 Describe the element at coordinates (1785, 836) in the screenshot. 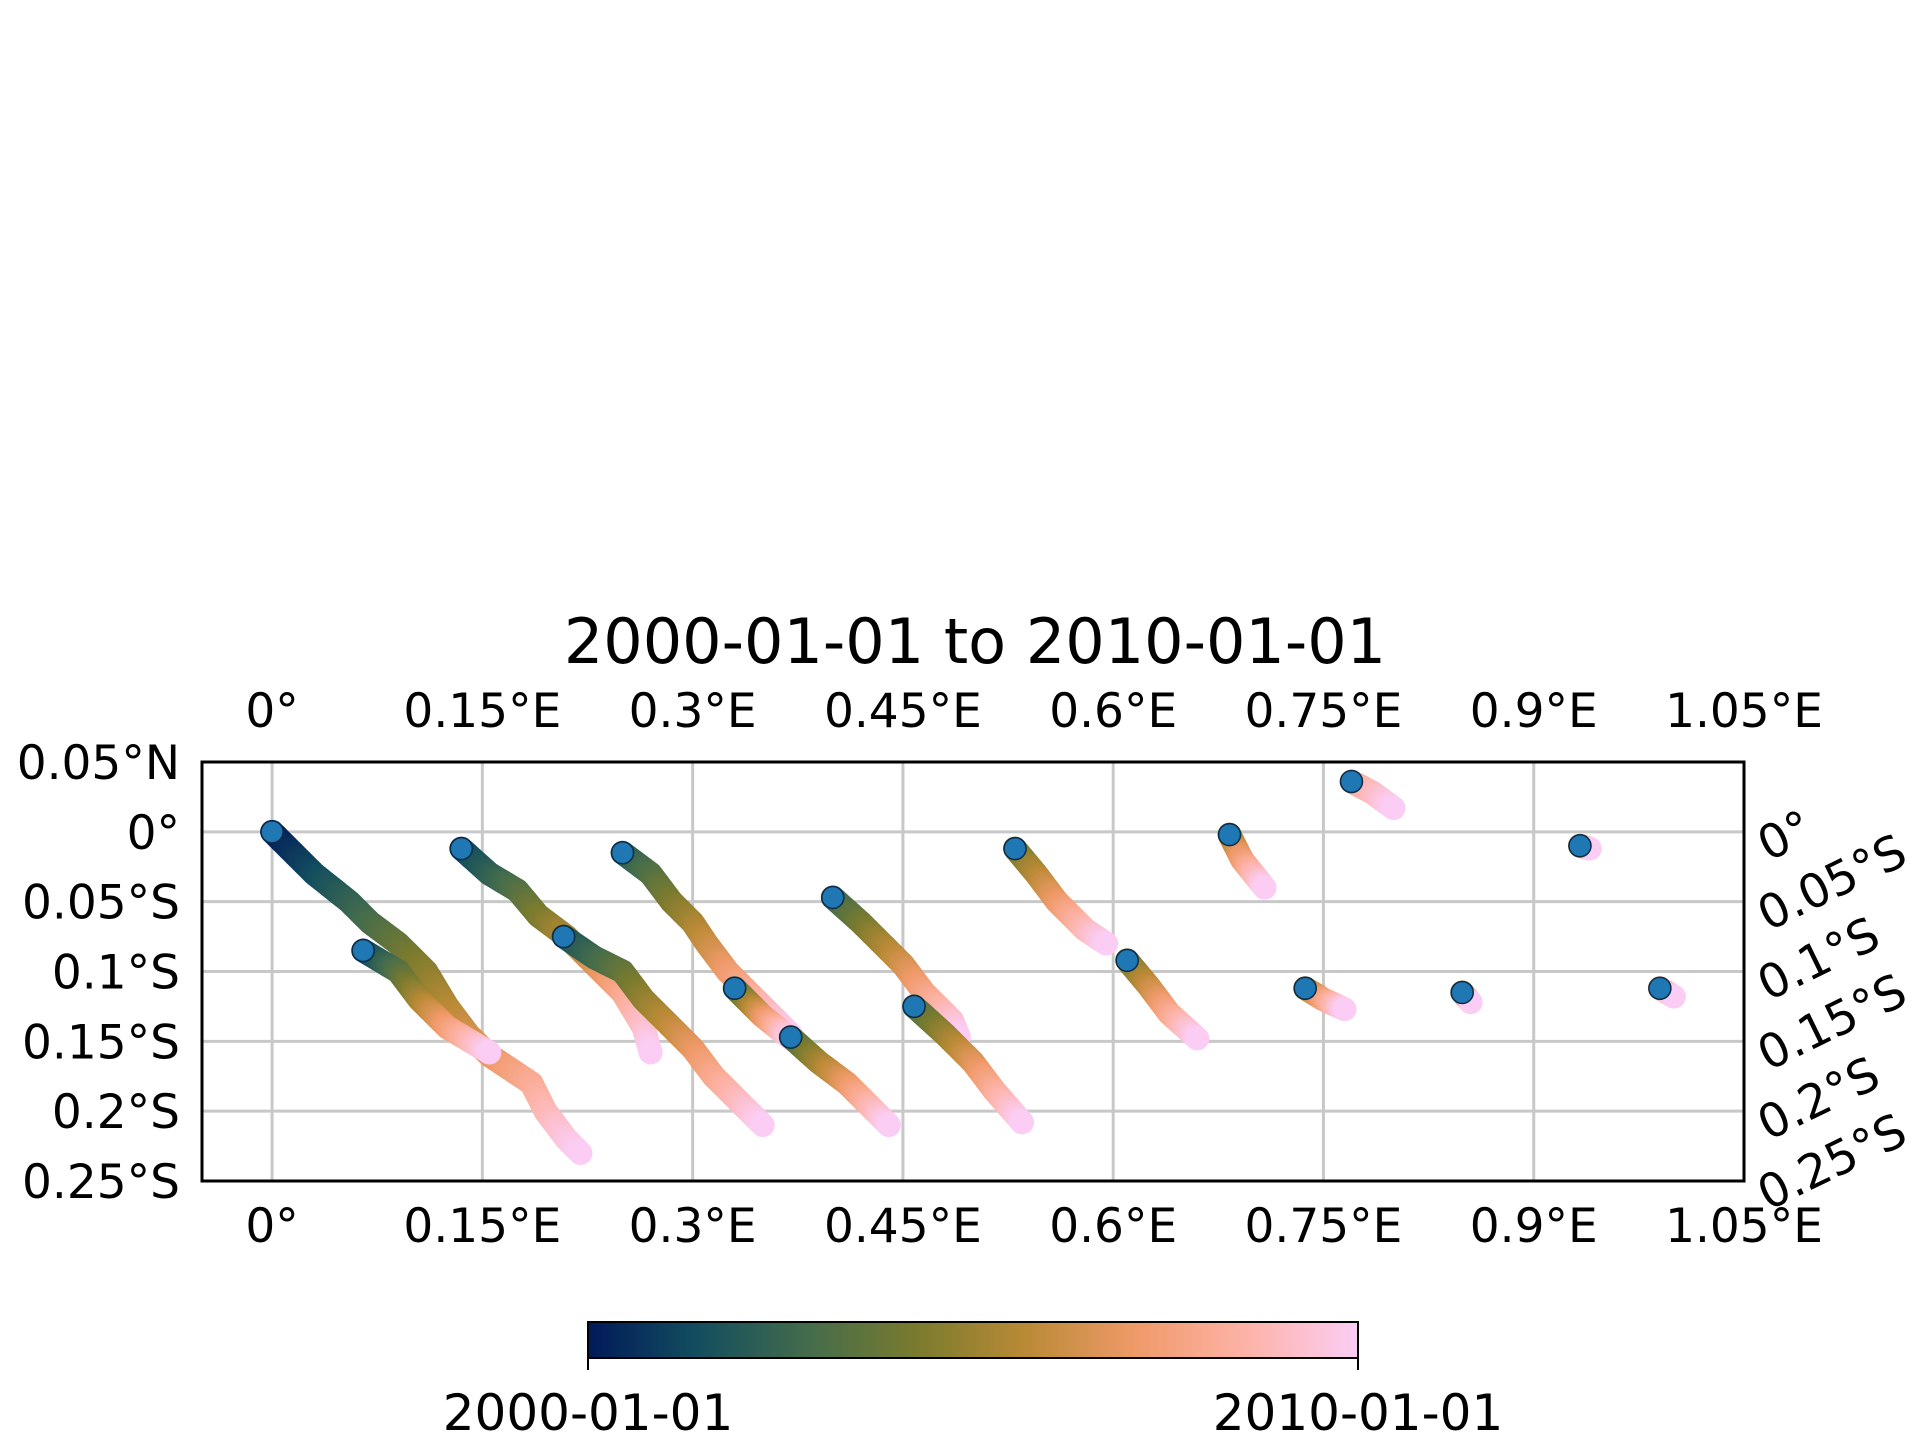

I see `y-tick-label-right: 0°` at that location.